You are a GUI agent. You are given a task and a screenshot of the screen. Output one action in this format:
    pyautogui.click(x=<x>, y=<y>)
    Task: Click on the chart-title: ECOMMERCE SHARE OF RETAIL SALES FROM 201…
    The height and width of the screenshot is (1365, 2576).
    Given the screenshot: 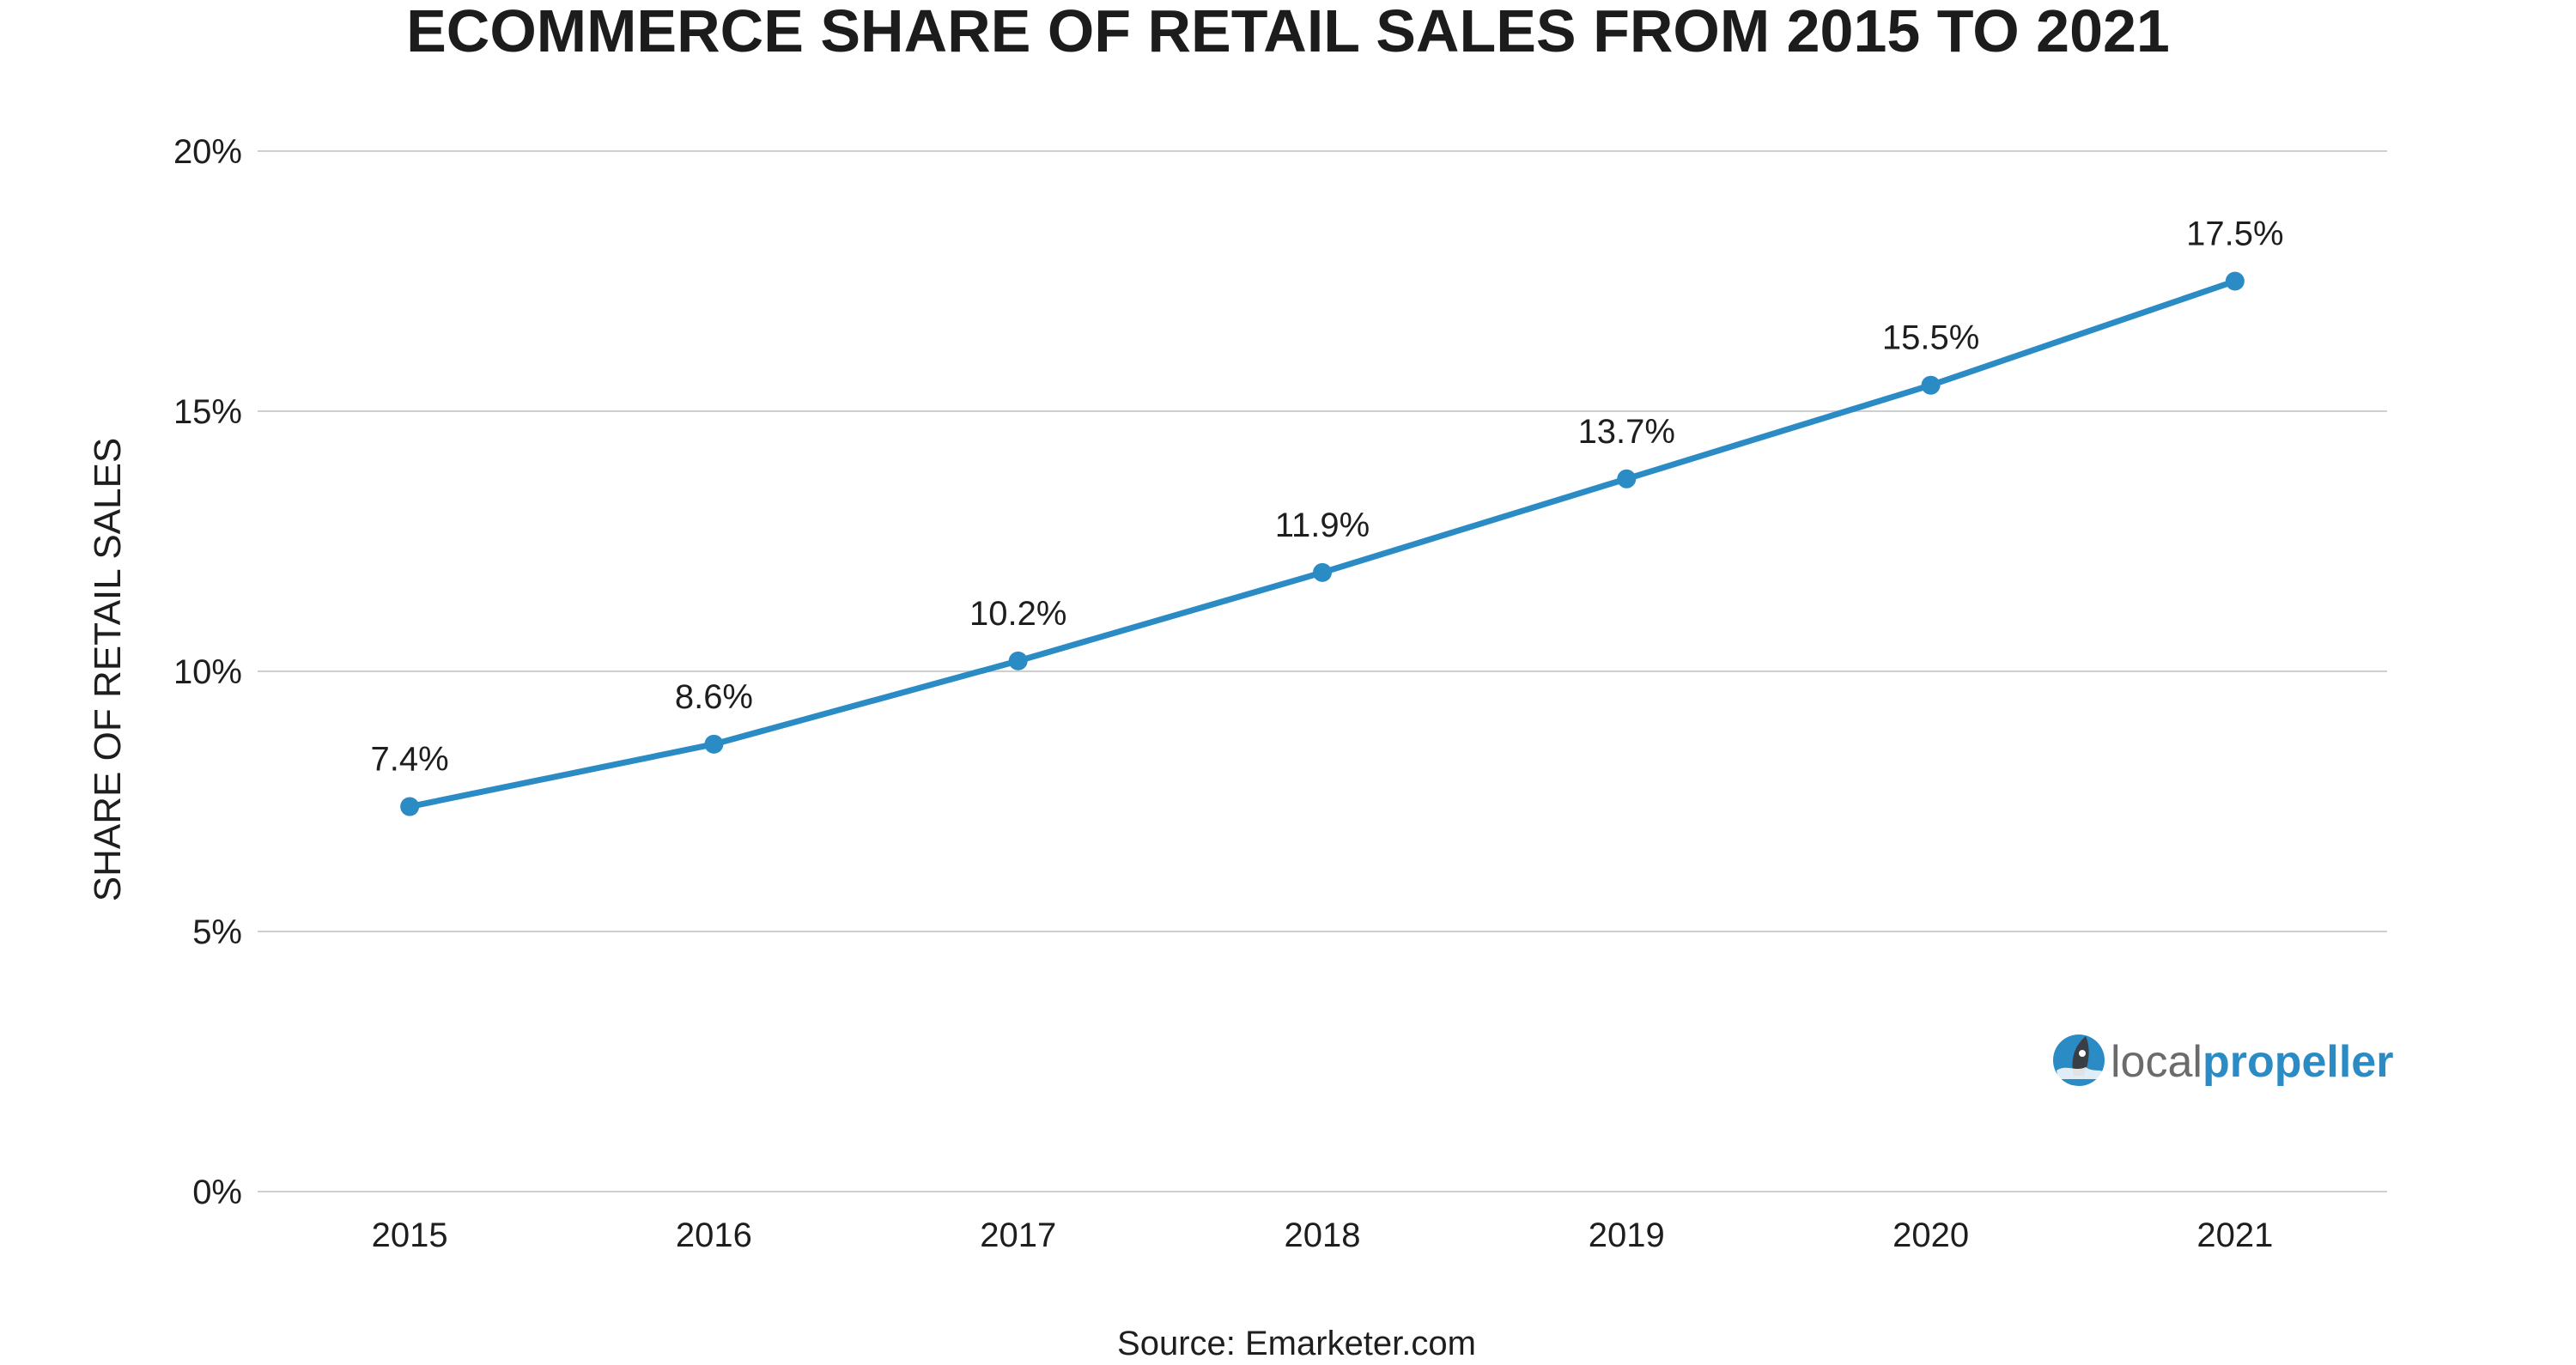 What is the action you would take?
    pyautogui.click(x=1288, y=32)
    